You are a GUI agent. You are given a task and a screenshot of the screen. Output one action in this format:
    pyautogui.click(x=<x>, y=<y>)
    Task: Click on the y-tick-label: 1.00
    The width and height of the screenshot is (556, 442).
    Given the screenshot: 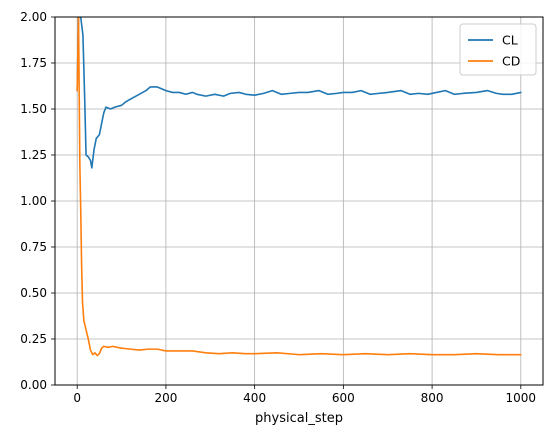 What is the action you would take?
    pyautogui.click(x=33, y=201)
    